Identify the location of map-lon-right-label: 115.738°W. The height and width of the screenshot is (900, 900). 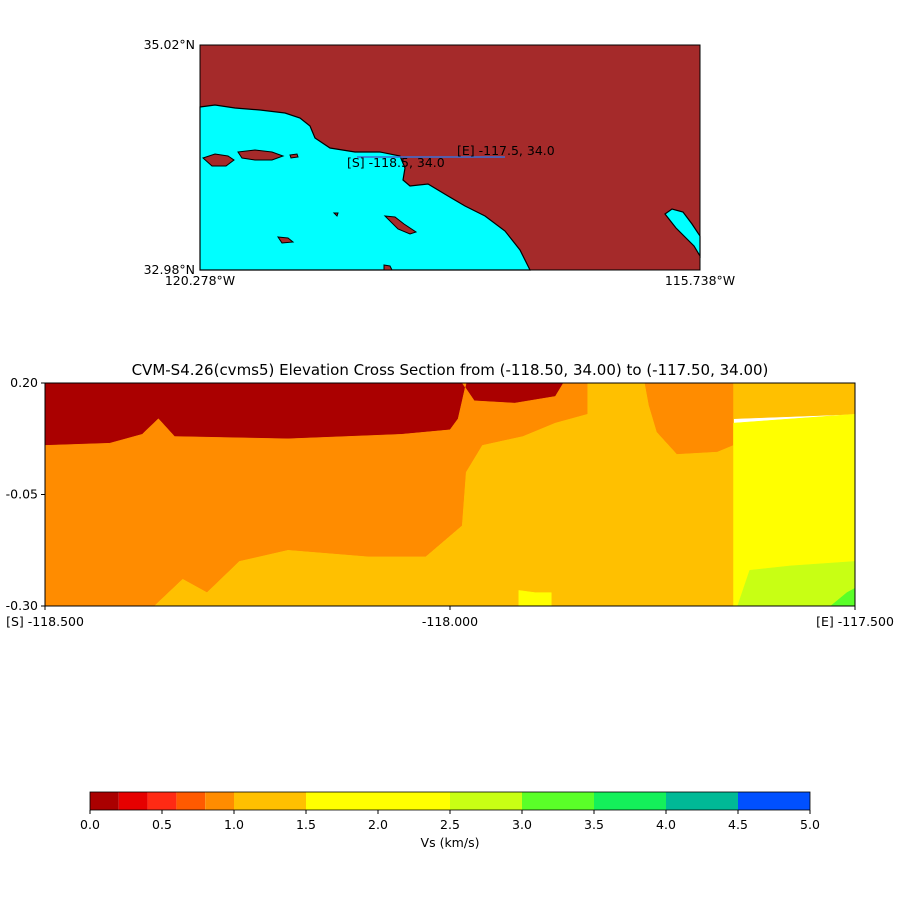
(700, 280).